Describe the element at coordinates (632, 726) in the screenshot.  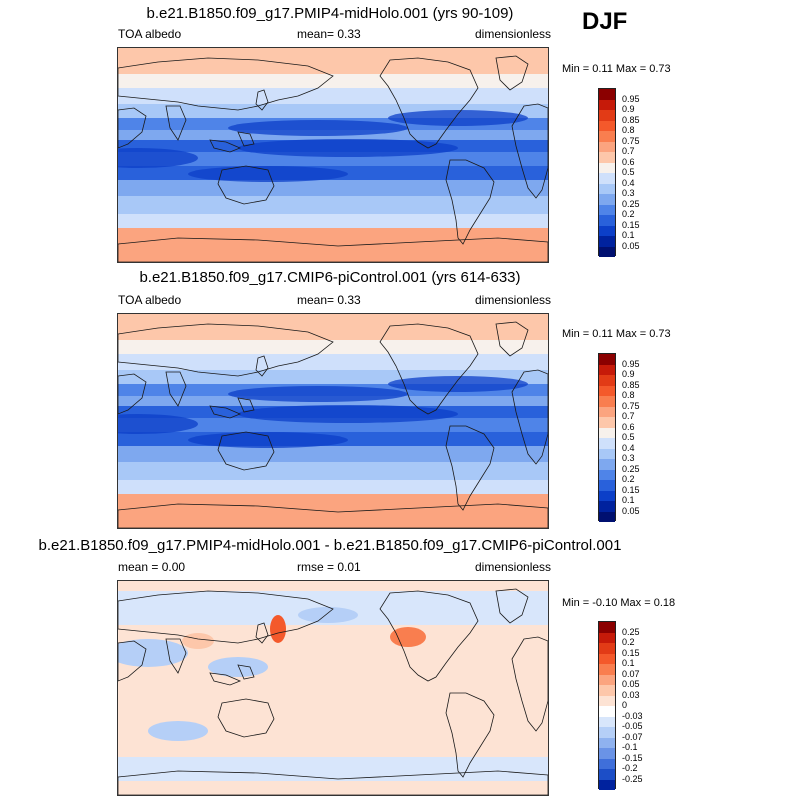
I see `panel-3-colorbar-label: -0.05` at that location.